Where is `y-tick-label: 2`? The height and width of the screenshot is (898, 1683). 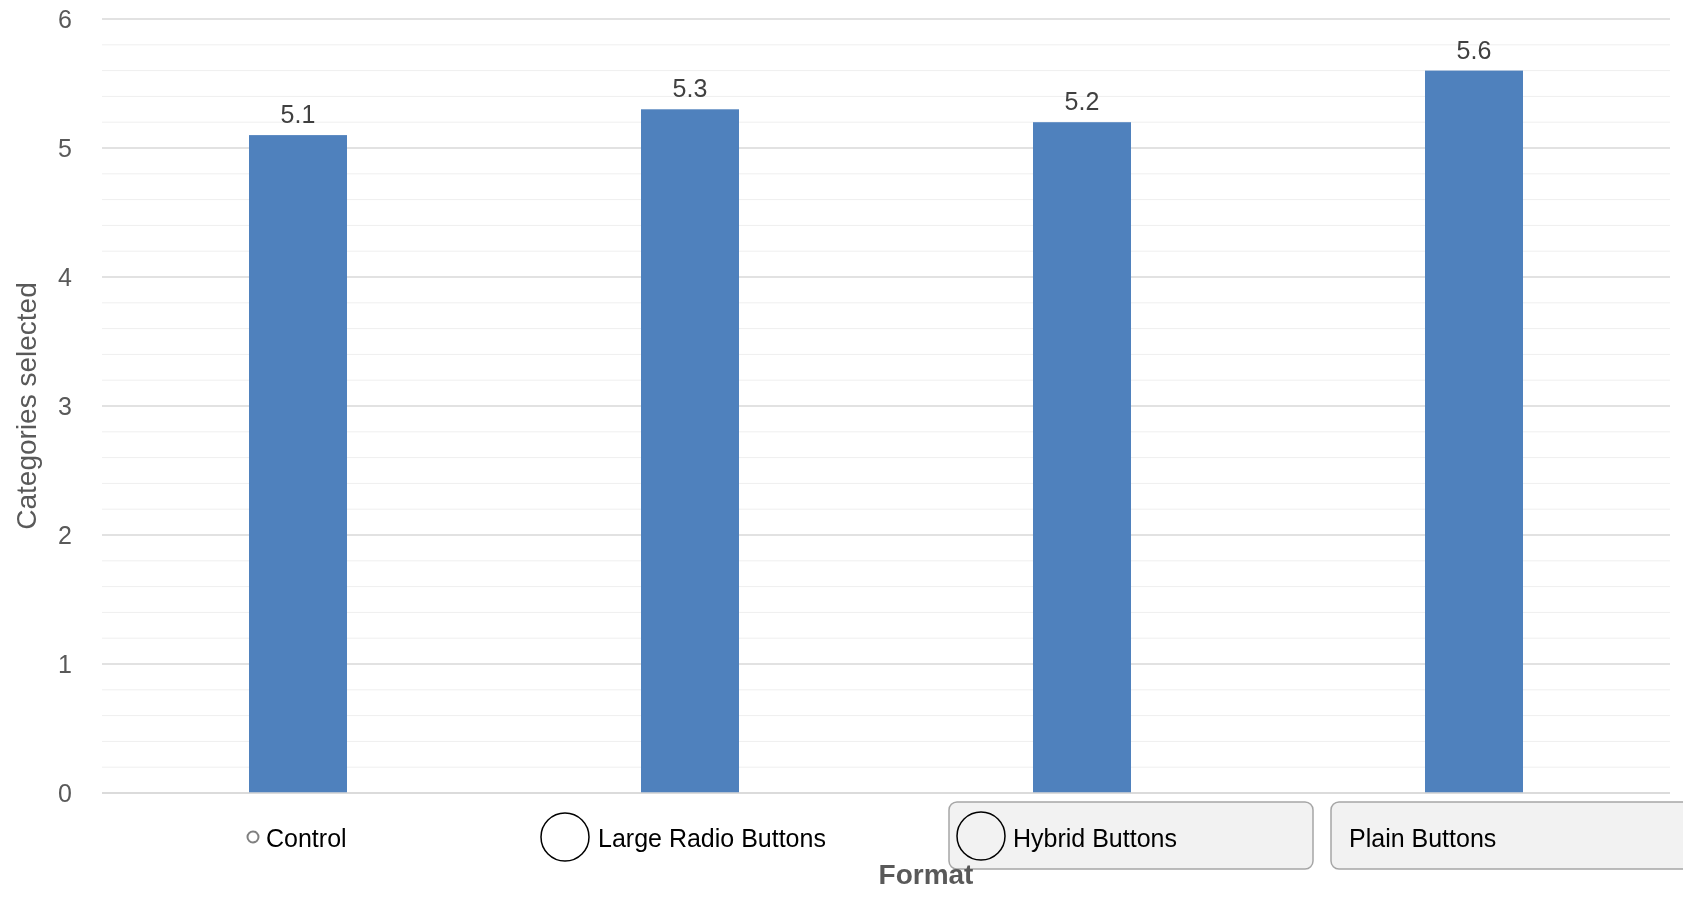 y-tick-label: 2 is located at coordinates (65, 534).